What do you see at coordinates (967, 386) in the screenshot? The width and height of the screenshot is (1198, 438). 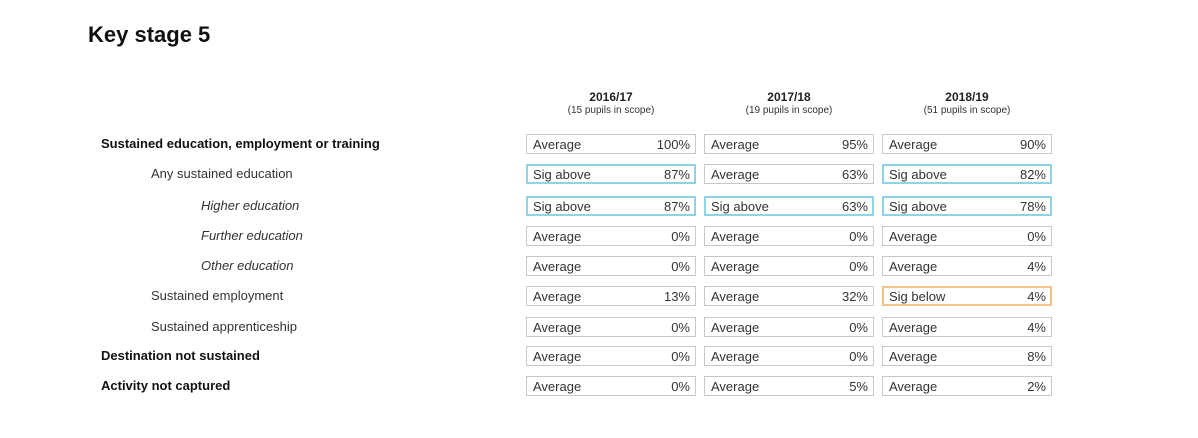 I see `result-cell: Average 2%` at bounding box center [967, 386].